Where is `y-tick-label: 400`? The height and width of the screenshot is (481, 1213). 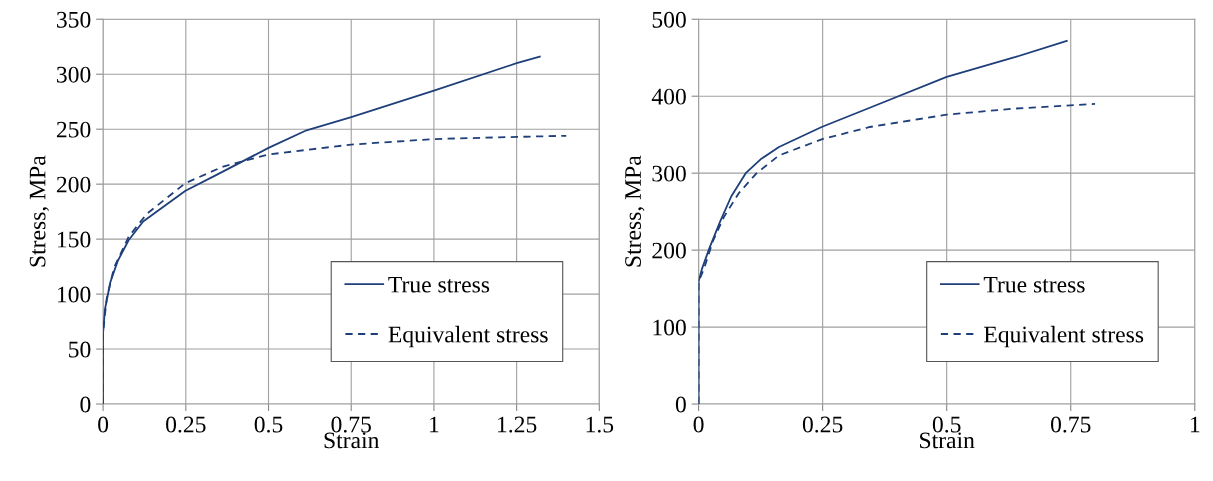
y-tick-label: 400 is located at coordinates (668, 96).